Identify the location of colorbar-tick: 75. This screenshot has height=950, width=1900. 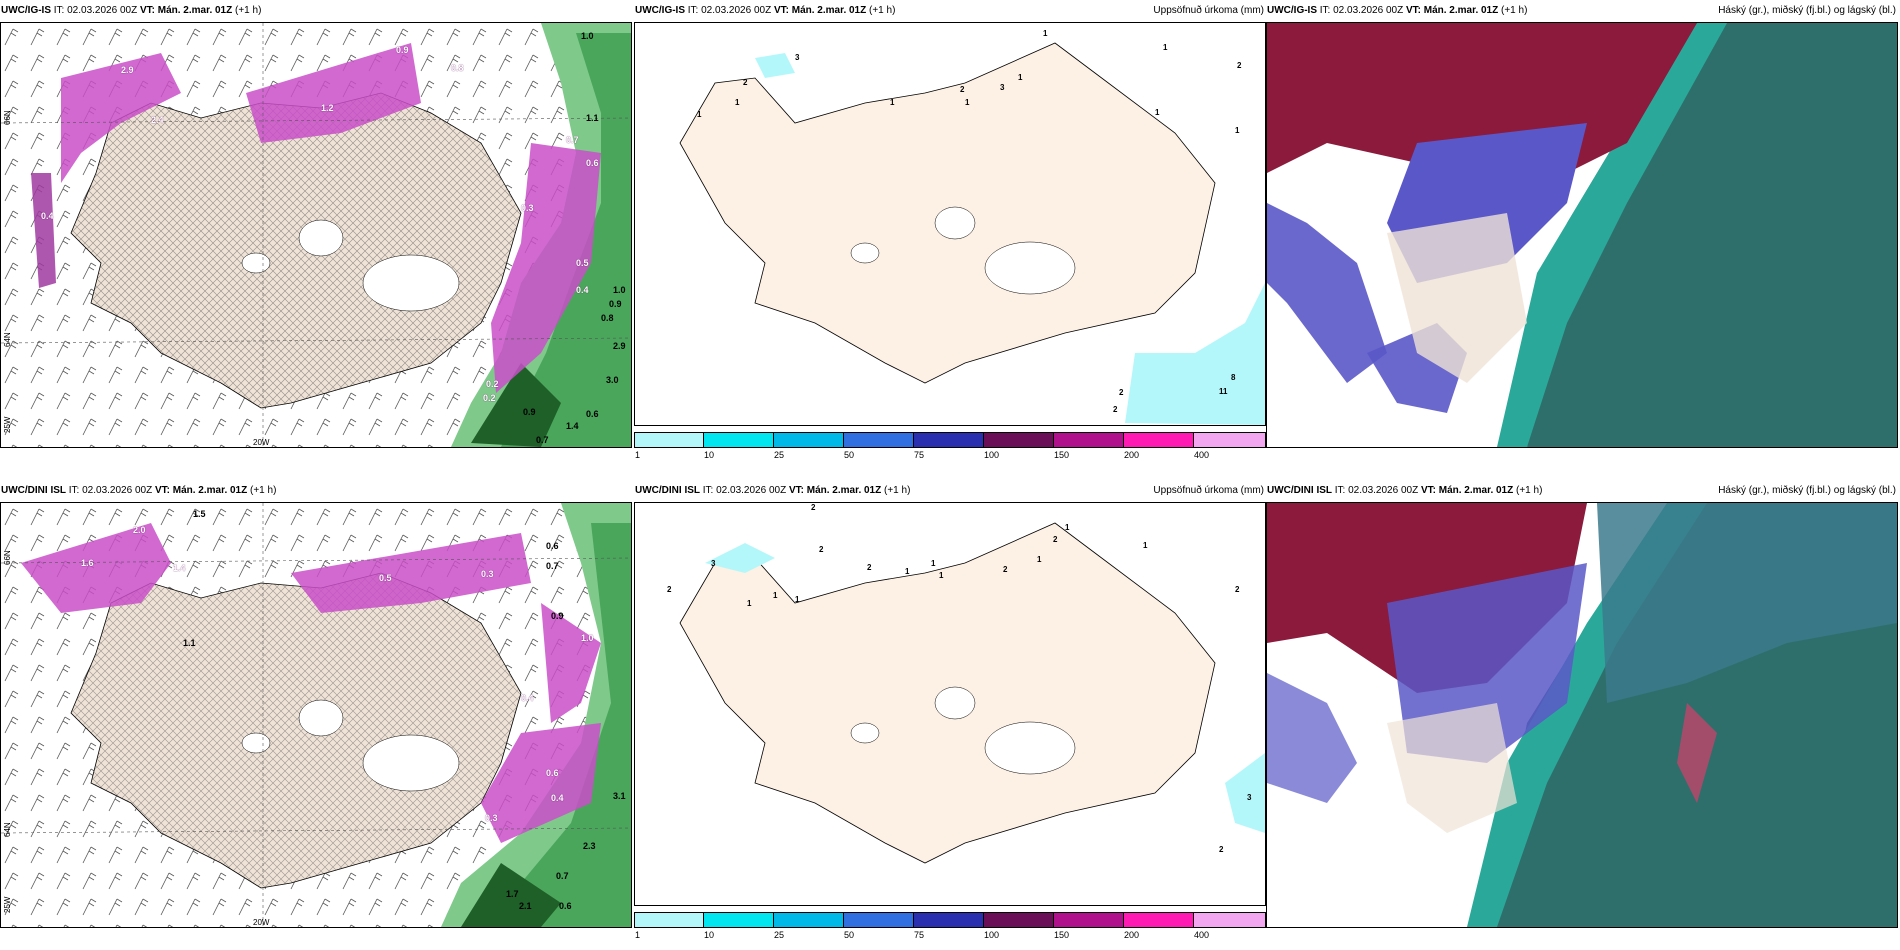
(919, 455).